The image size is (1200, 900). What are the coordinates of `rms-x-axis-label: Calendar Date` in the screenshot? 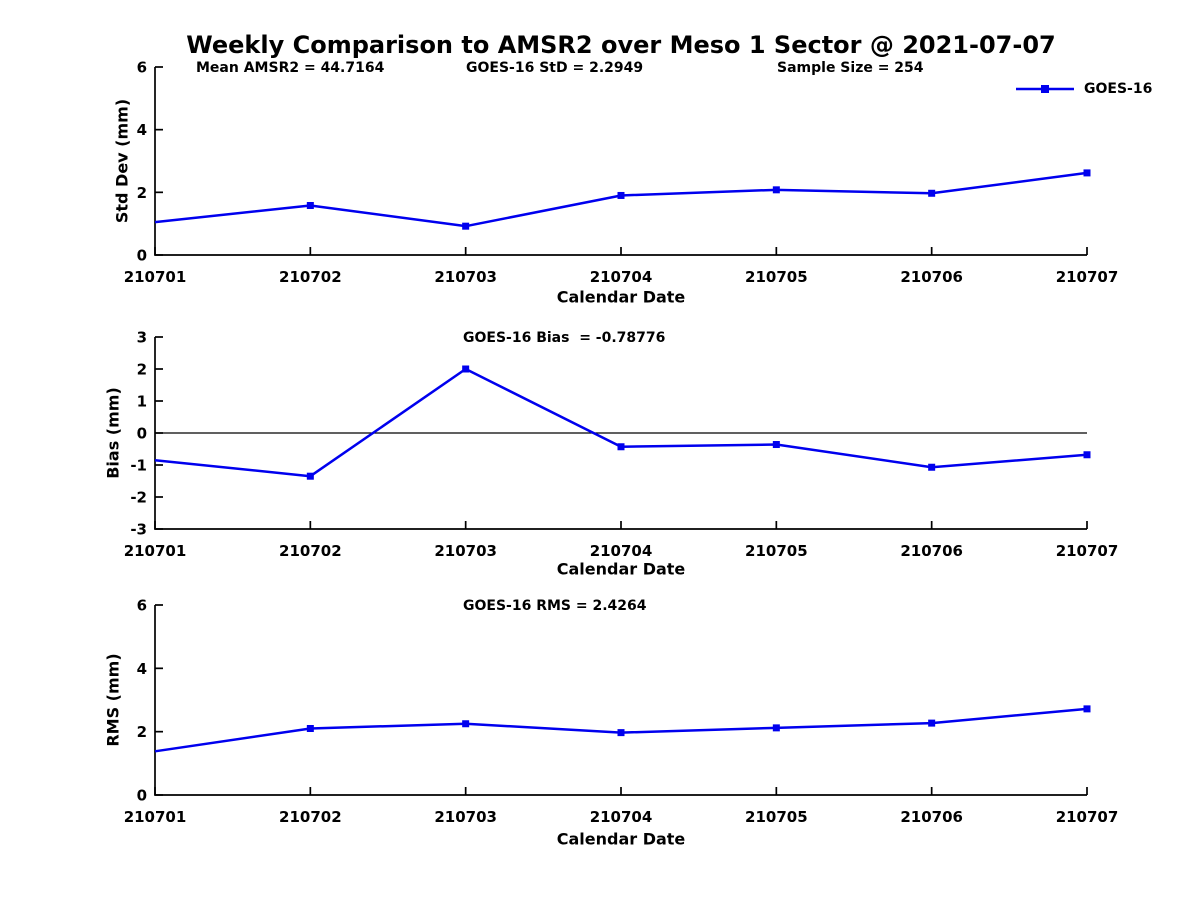 It's located at (621, 839).